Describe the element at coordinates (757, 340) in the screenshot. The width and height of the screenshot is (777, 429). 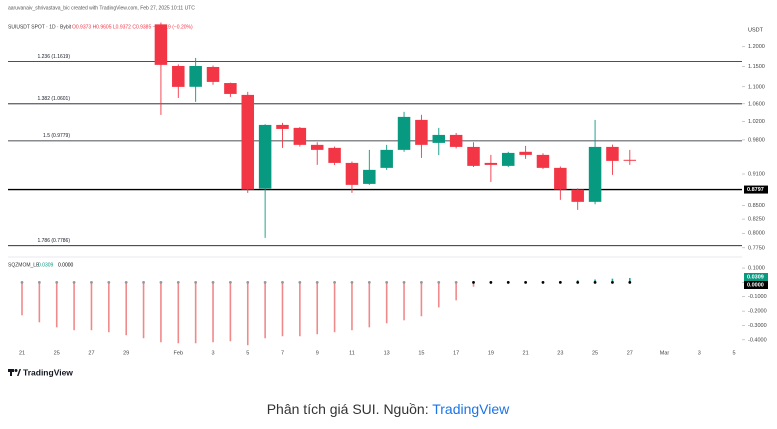
I see `y-tick-label: -0.4000` at that location.